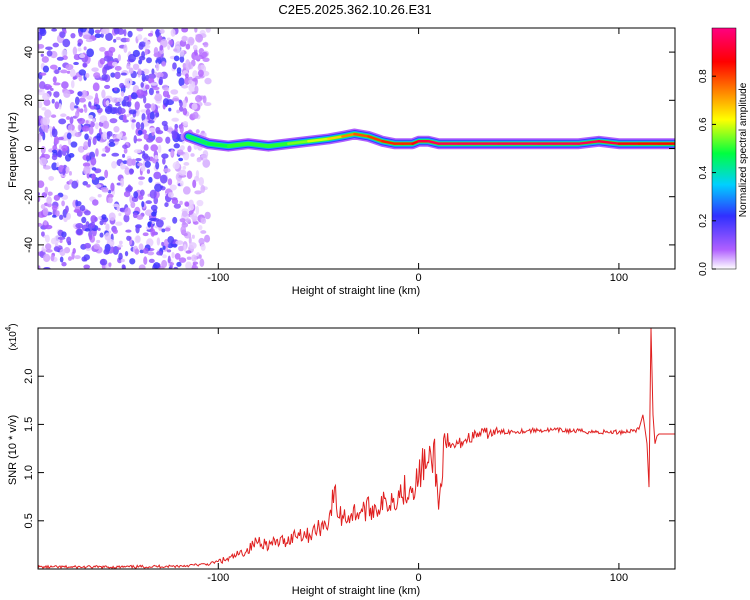 This screenshot has width=750, height=600. What do you see at coordinates (354, 9) in the screenshot?
I see `figure-title: C2E5.2025.362.10.26.E31` at bounding box center [354, 9].